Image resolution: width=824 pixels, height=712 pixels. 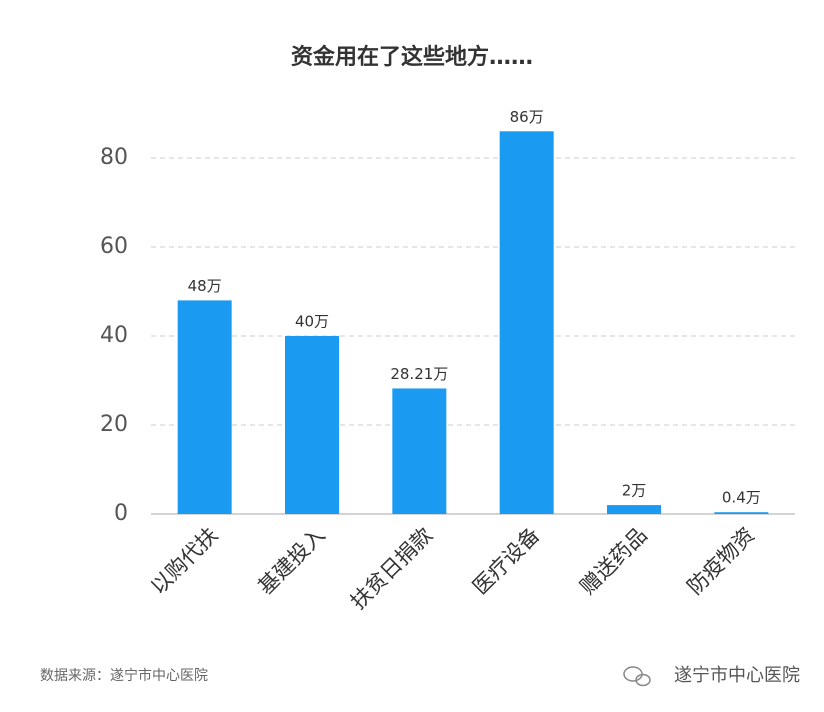 What do you see at coordinates (114, 157) in the screenshot?
I see `y-tick-label: 80` at bounding box center [114, 157].